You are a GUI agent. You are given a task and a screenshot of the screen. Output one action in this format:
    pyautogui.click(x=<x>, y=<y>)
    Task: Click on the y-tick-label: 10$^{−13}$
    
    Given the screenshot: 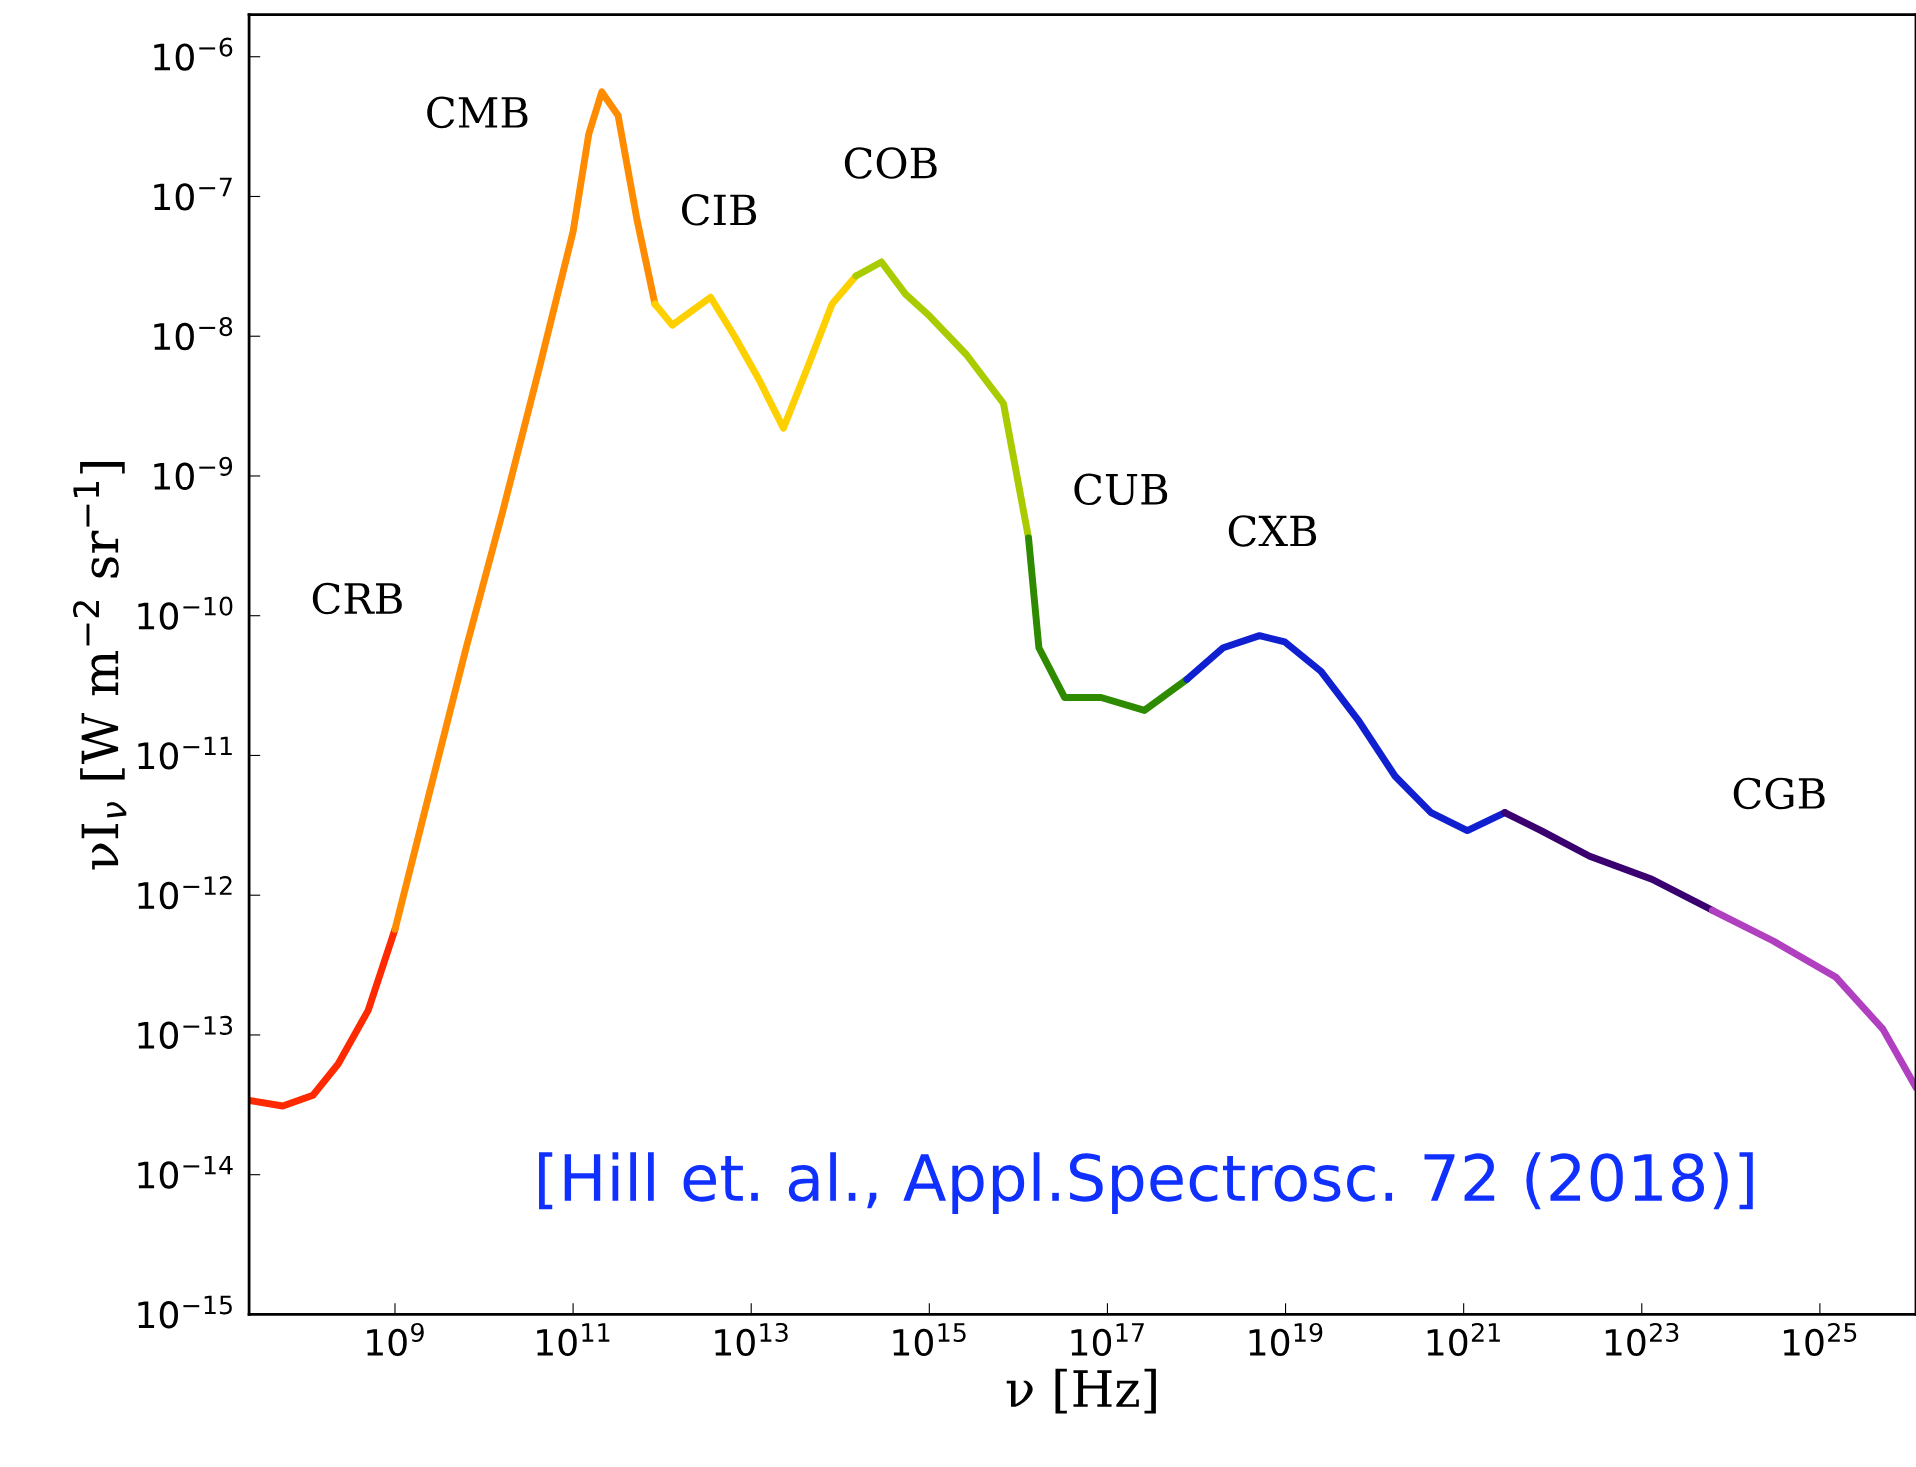 What is the action you would take?
    pyautogui.click(x=185, y=1032)
    